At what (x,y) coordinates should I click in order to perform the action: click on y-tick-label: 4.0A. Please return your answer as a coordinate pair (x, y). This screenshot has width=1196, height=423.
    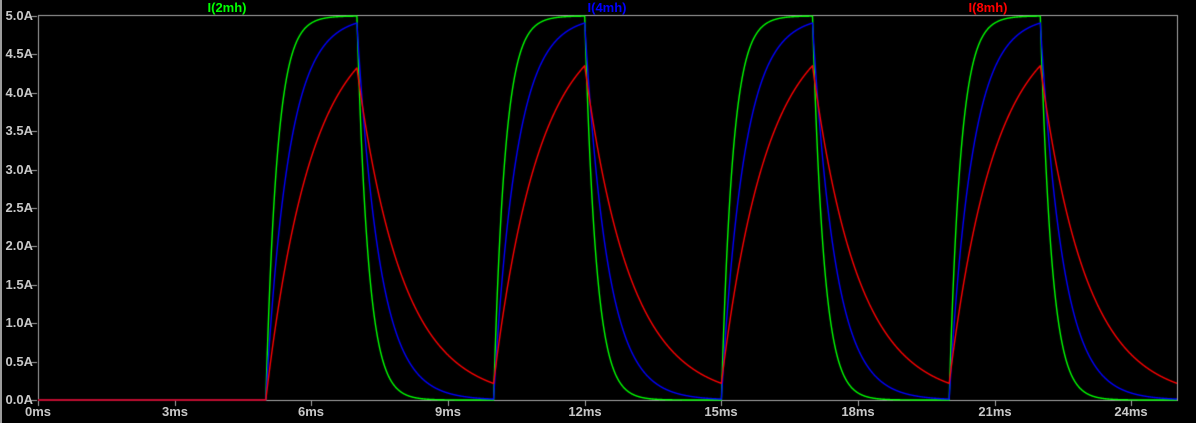
    Looking at the image, I should click on (19, 92).